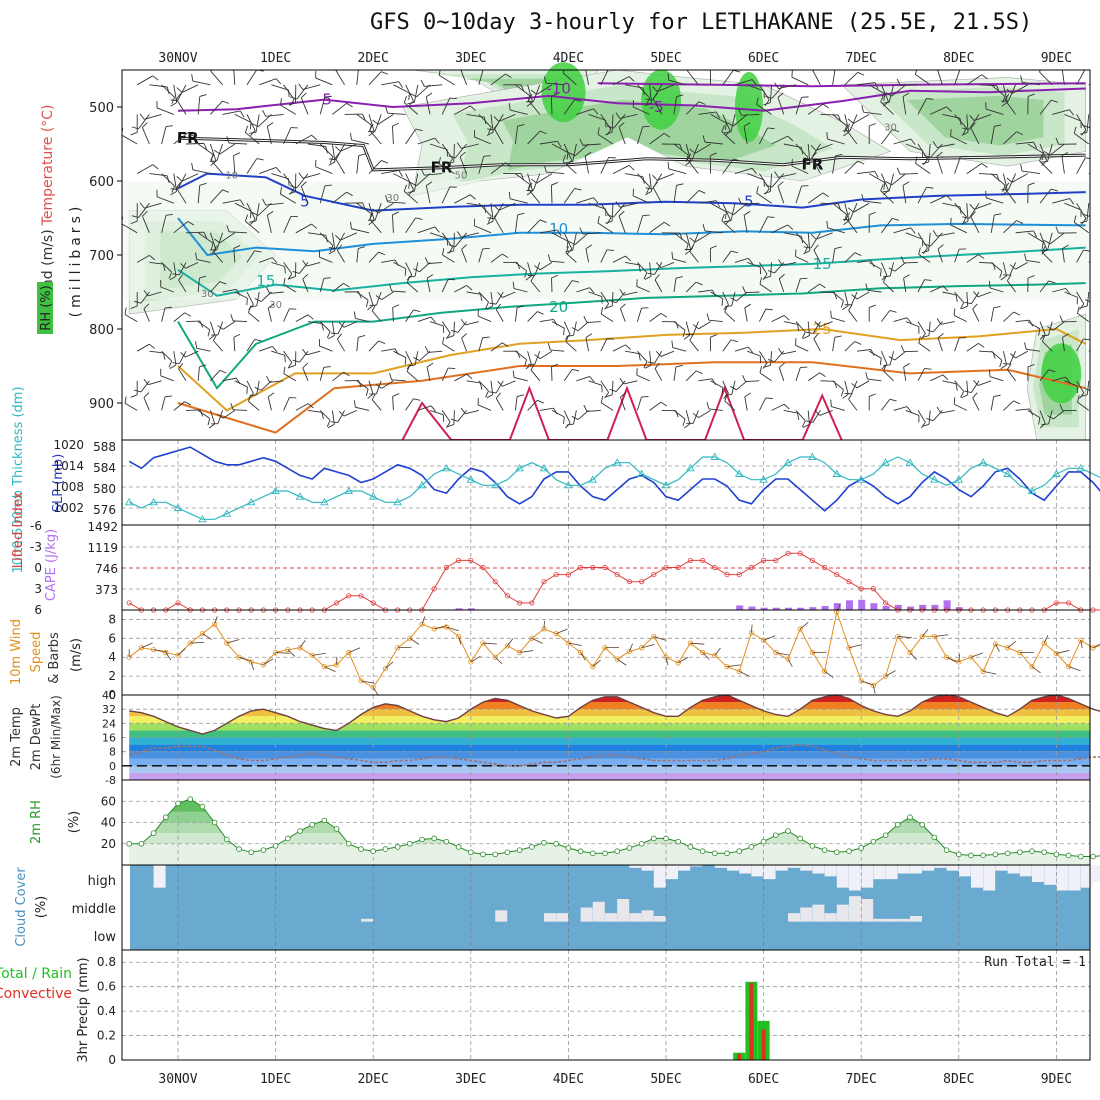 The width and height of the screenshot is (1100, 1100). What do you see at coordinates (715, 655) in the screenshot?
I see `wind-speed-marker` at bounding box center [715, 655].